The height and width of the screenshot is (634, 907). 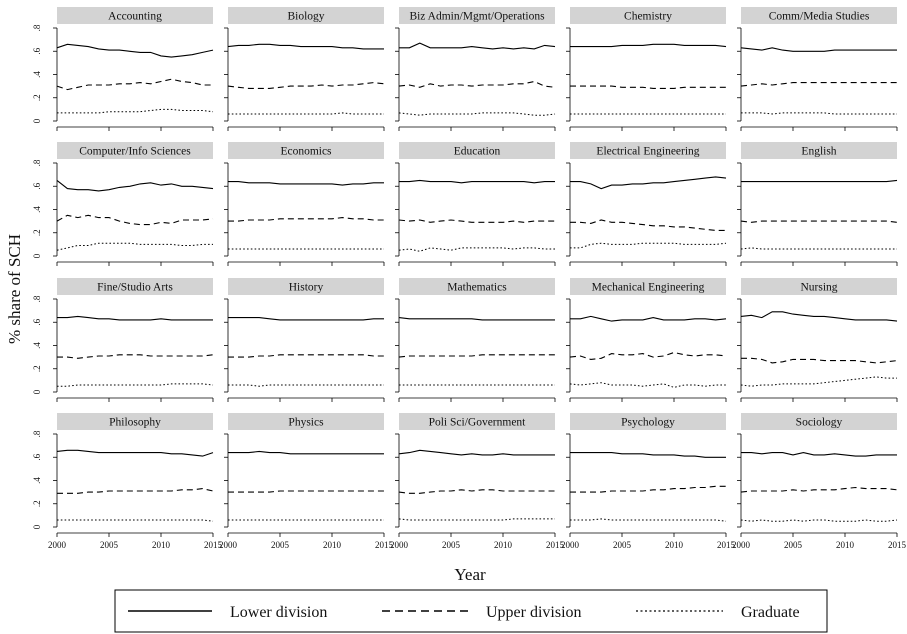 I want to click on panel-title: Psychology, so click(x=648, y=423).